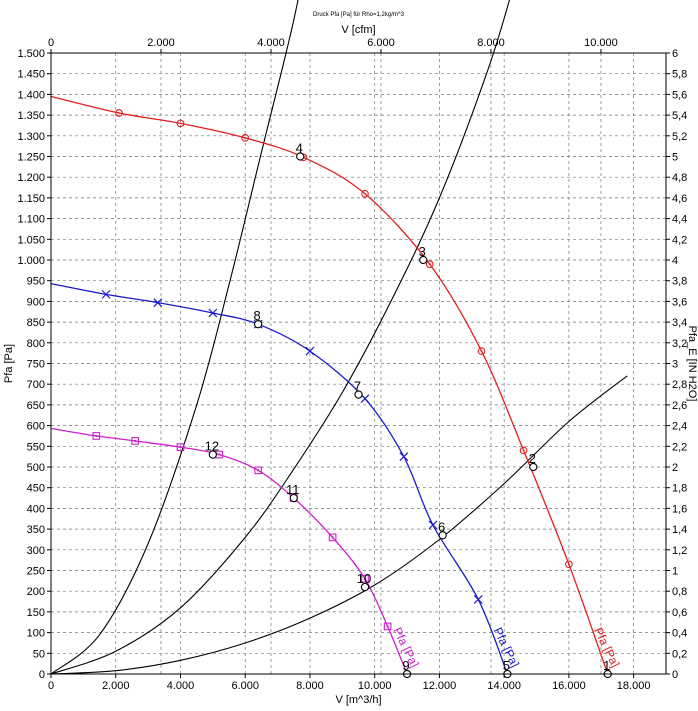  What do you see at coordinates (51, 686) in the screenshot?
I see `x-tick-label: 0` at bounding box center [51, 686].